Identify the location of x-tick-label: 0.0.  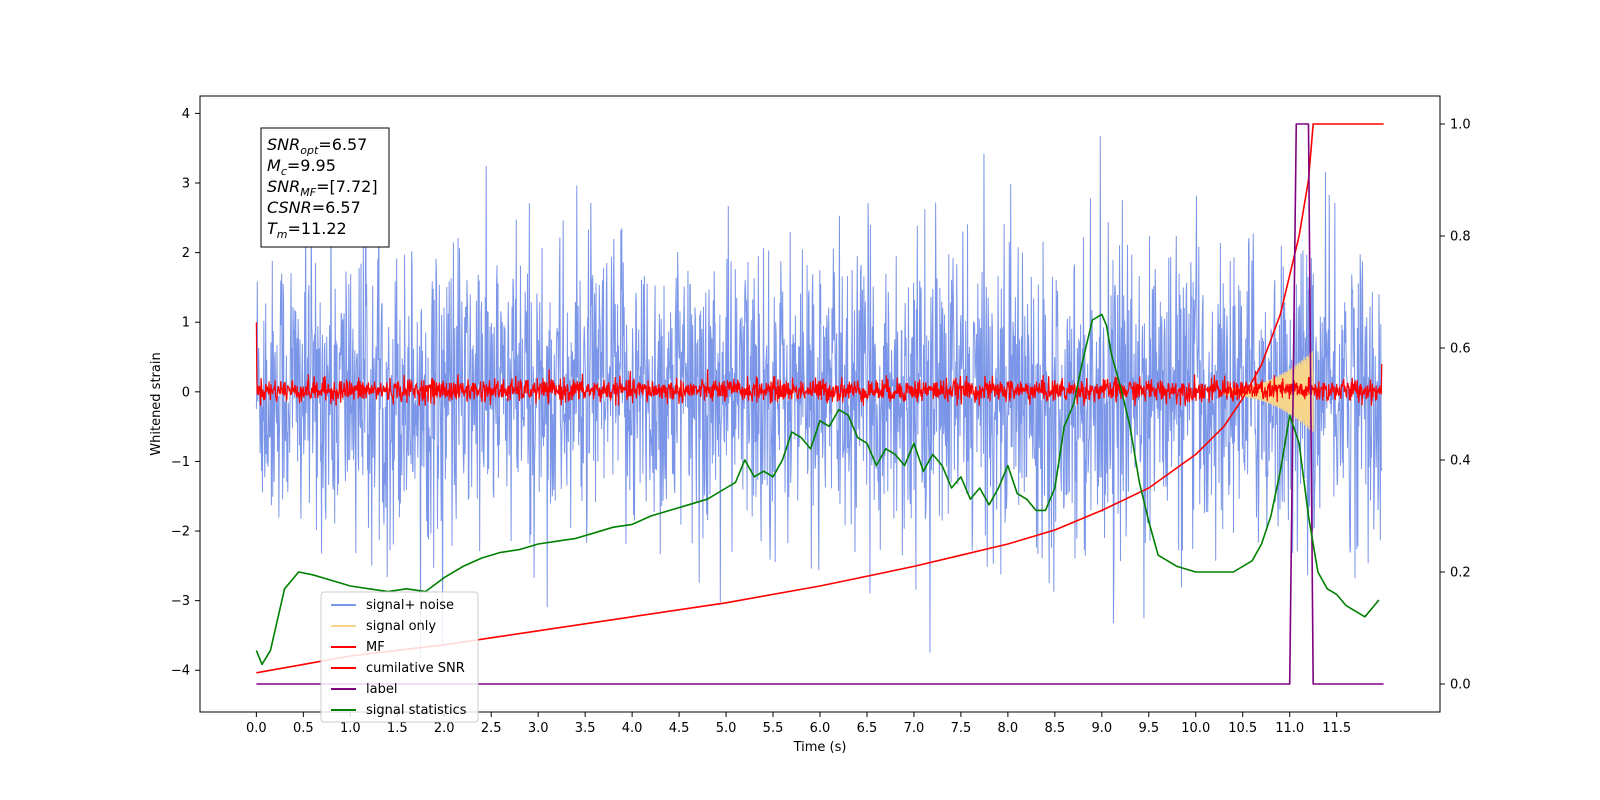
(256, 728).